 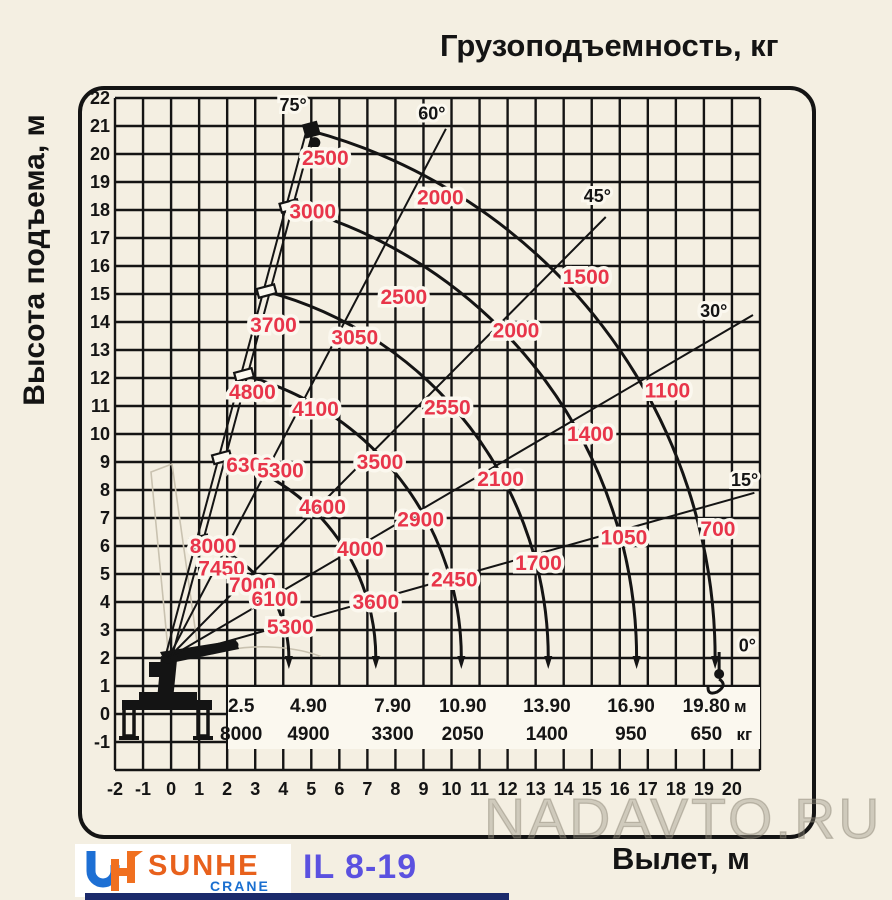 What do you see at coordinates (310, 155) in the screenshot?
I see `top-hook-icon` at bounding box center [310, 155].